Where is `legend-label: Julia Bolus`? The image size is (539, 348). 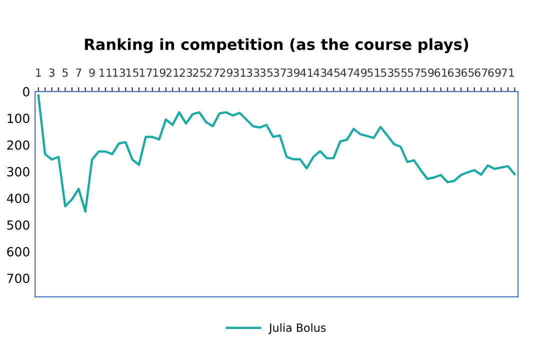
legend-label: Julia Bolus is located at coordinates (297, 328).